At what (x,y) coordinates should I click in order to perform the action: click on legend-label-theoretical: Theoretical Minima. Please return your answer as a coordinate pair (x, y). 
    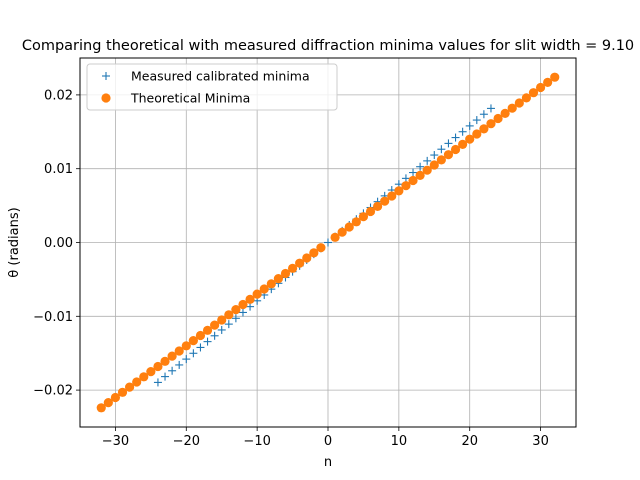
    Looking at the image, I should click on (190, 98).